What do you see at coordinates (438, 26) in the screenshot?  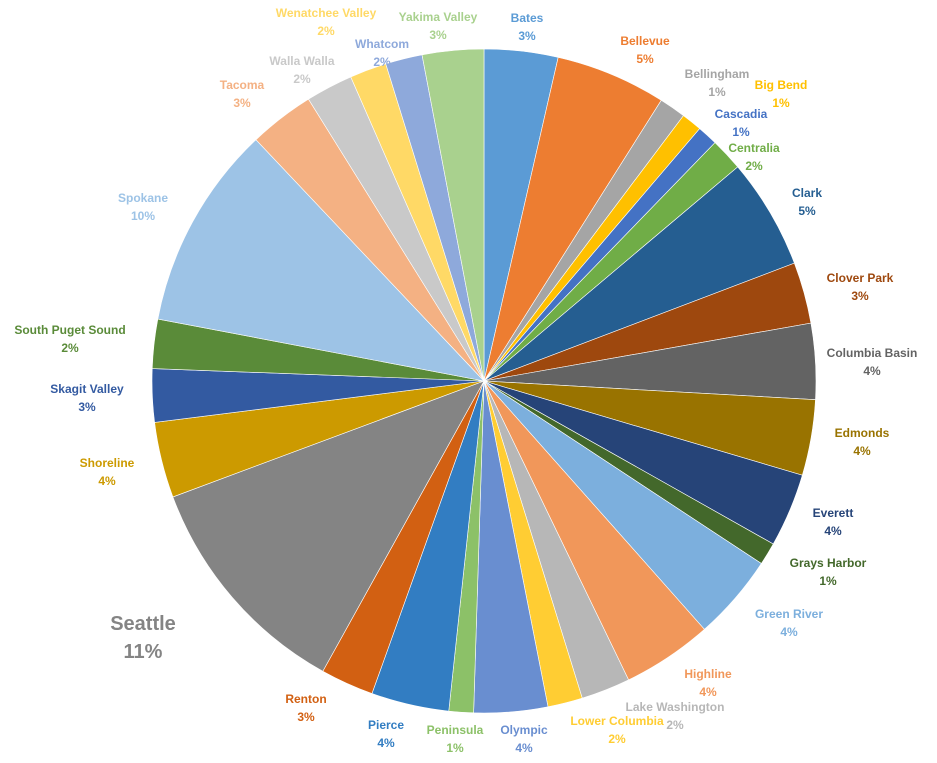 I see `data-label: Yakima Valley 3%` at bounding box center [438, 26].